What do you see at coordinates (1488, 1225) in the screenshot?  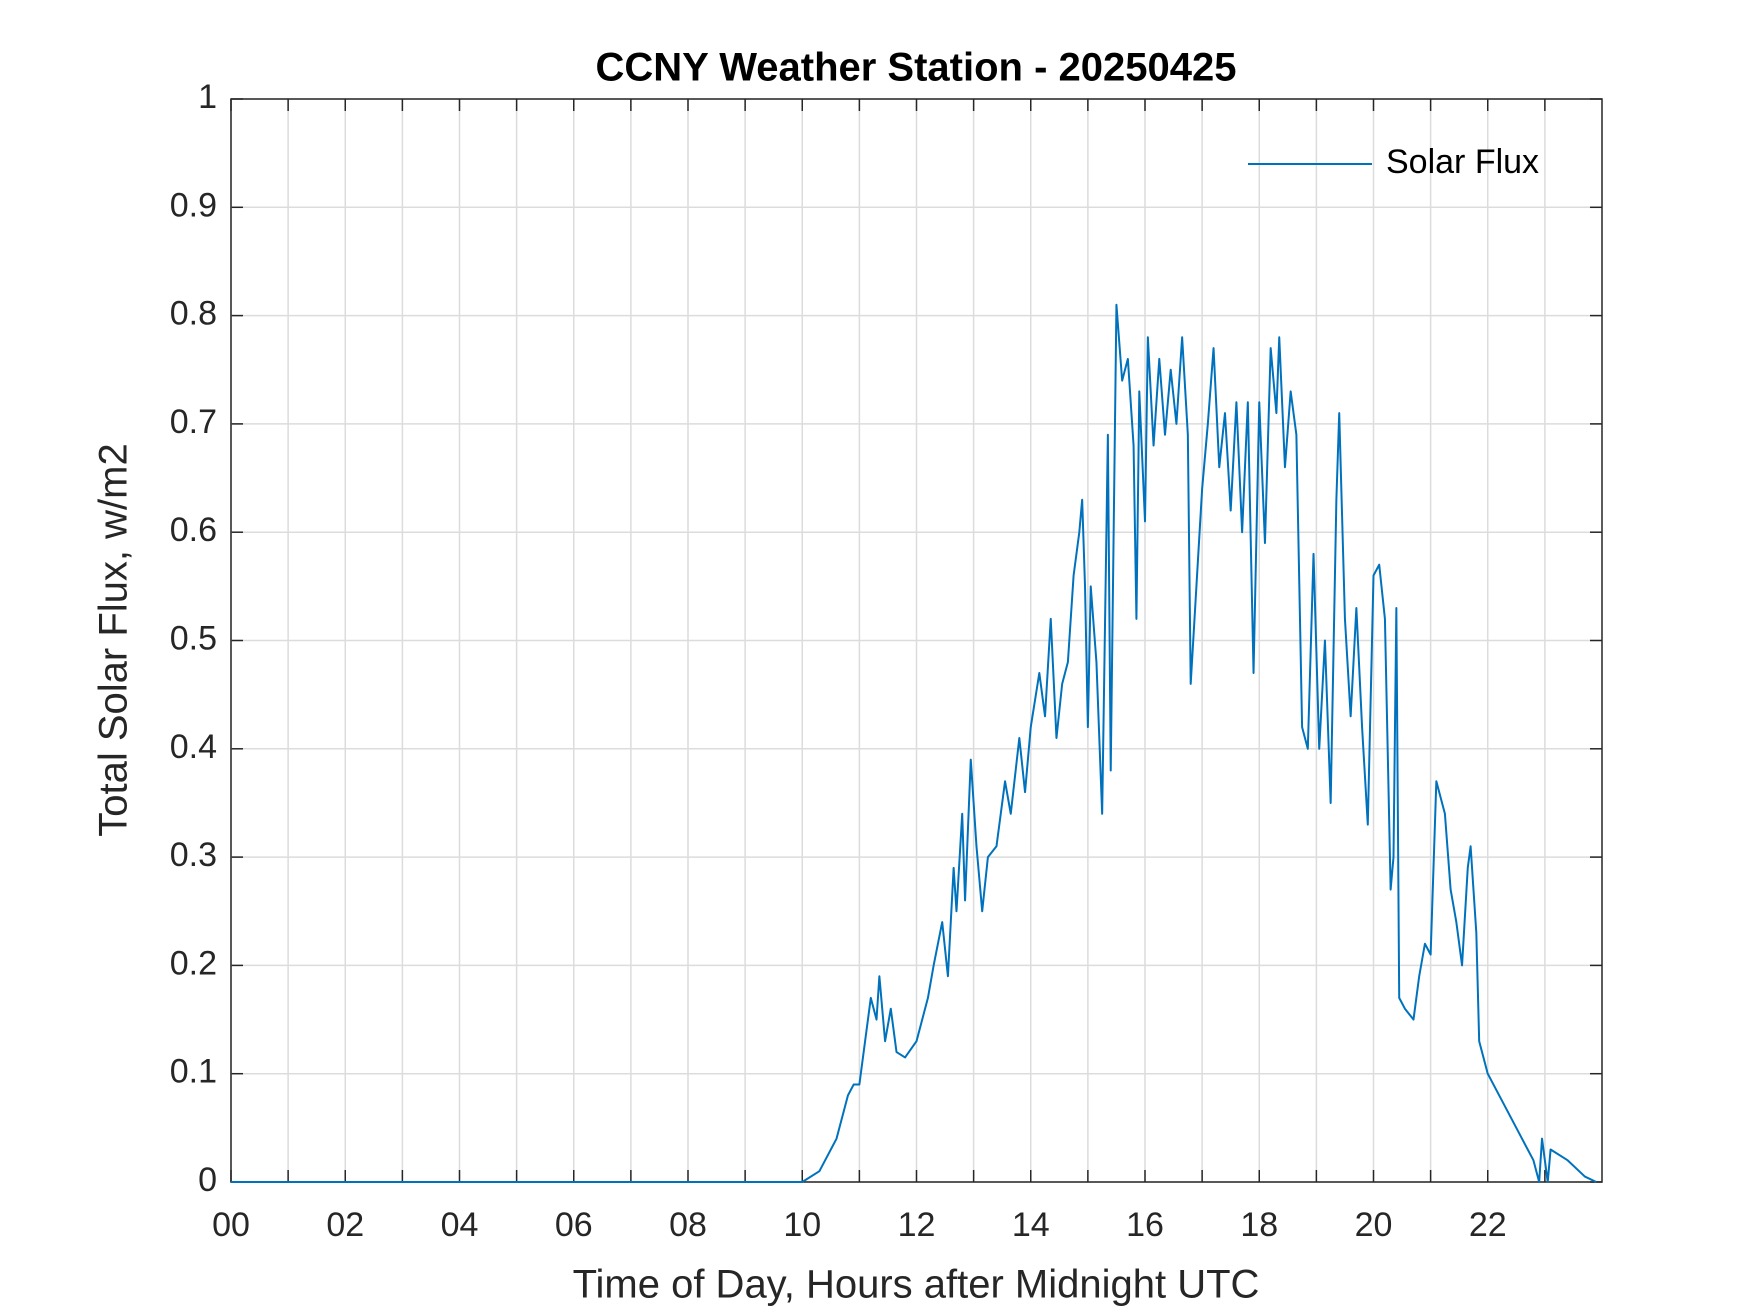 I see `x-tick-label: 22` at bounding box center [1488, 1225].